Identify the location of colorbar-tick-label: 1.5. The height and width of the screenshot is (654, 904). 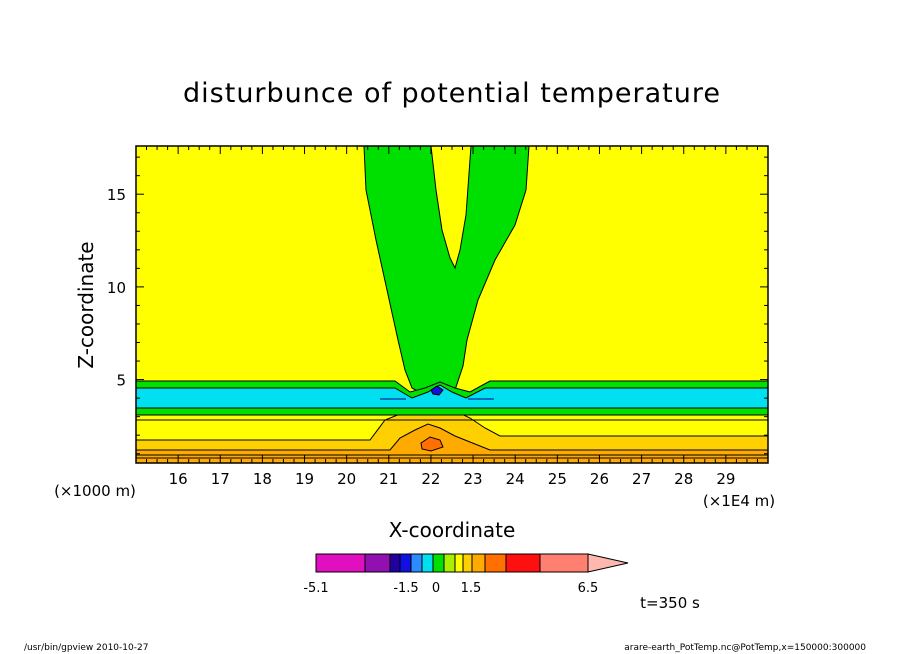
(471, 588).